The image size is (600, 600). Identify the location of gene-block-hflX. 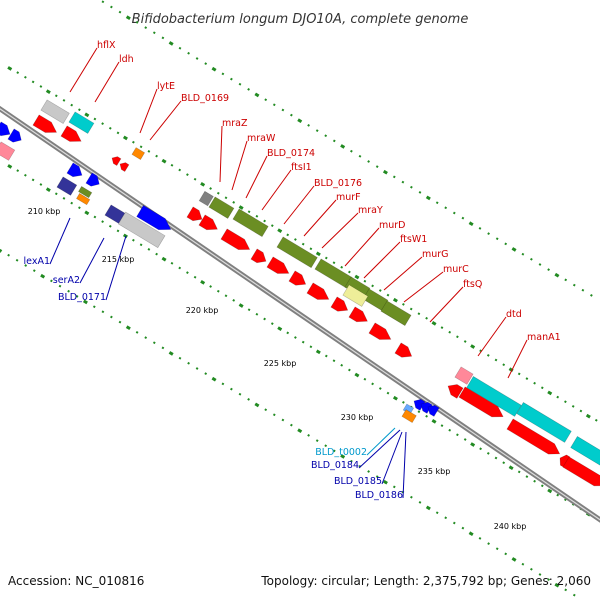
(55, 111).